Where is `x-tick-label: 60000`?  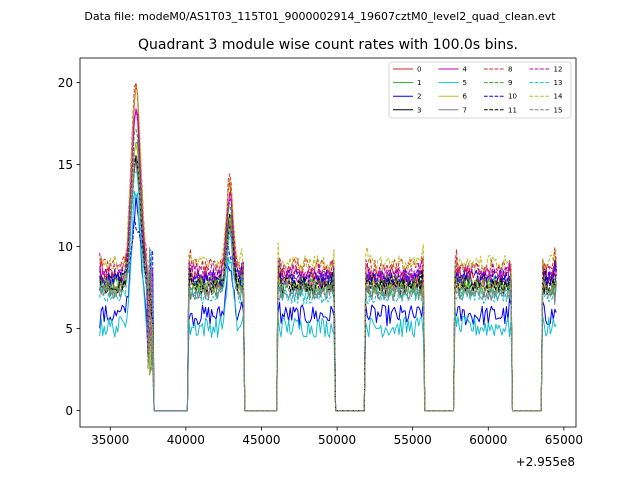
x-tick-label: 60000 is located at coordinates (488, 440).